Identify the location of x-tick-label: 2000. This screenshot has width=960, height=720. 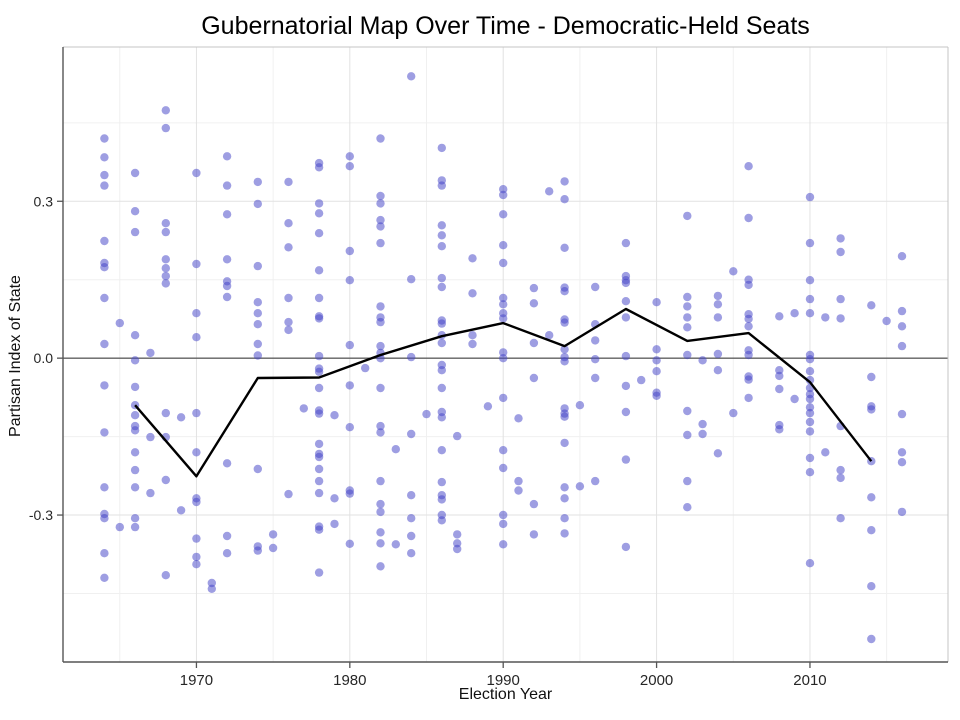
(656, 680).